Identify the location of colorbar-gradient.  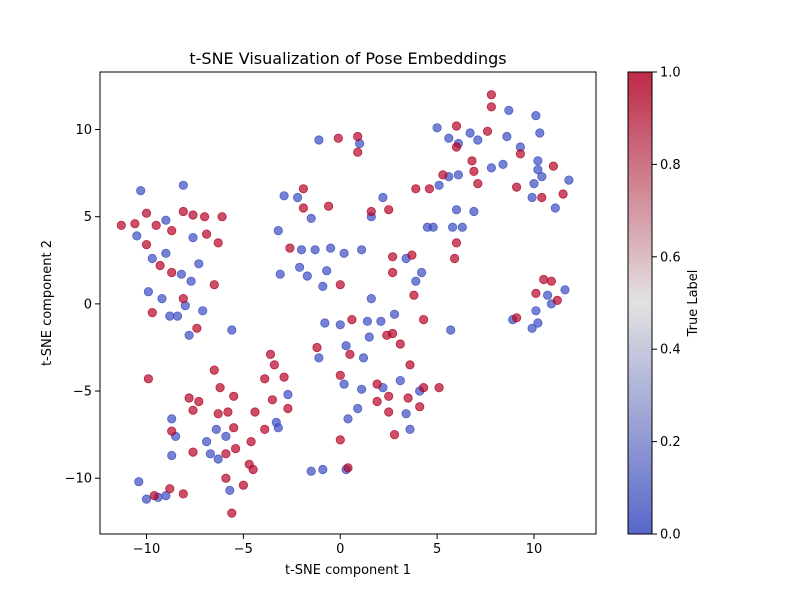
(640, 303).